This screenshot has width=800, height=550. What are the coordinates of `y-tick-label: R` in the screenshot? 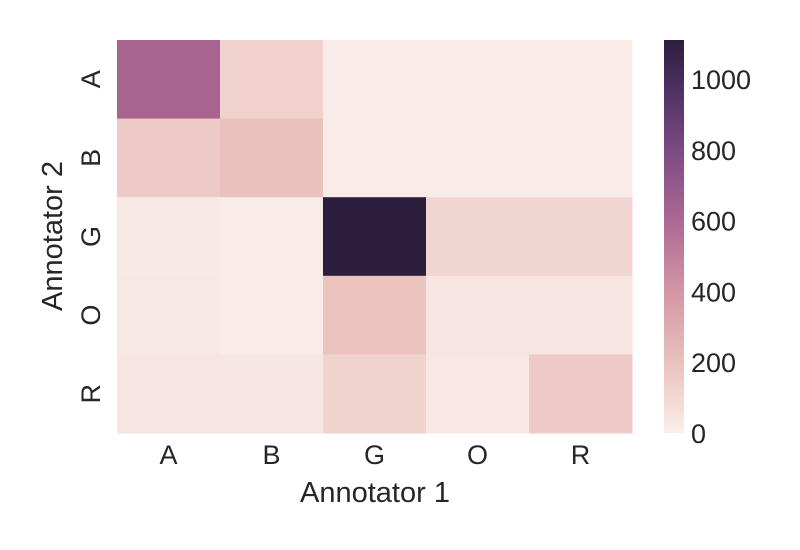 It's located at (91, 394).